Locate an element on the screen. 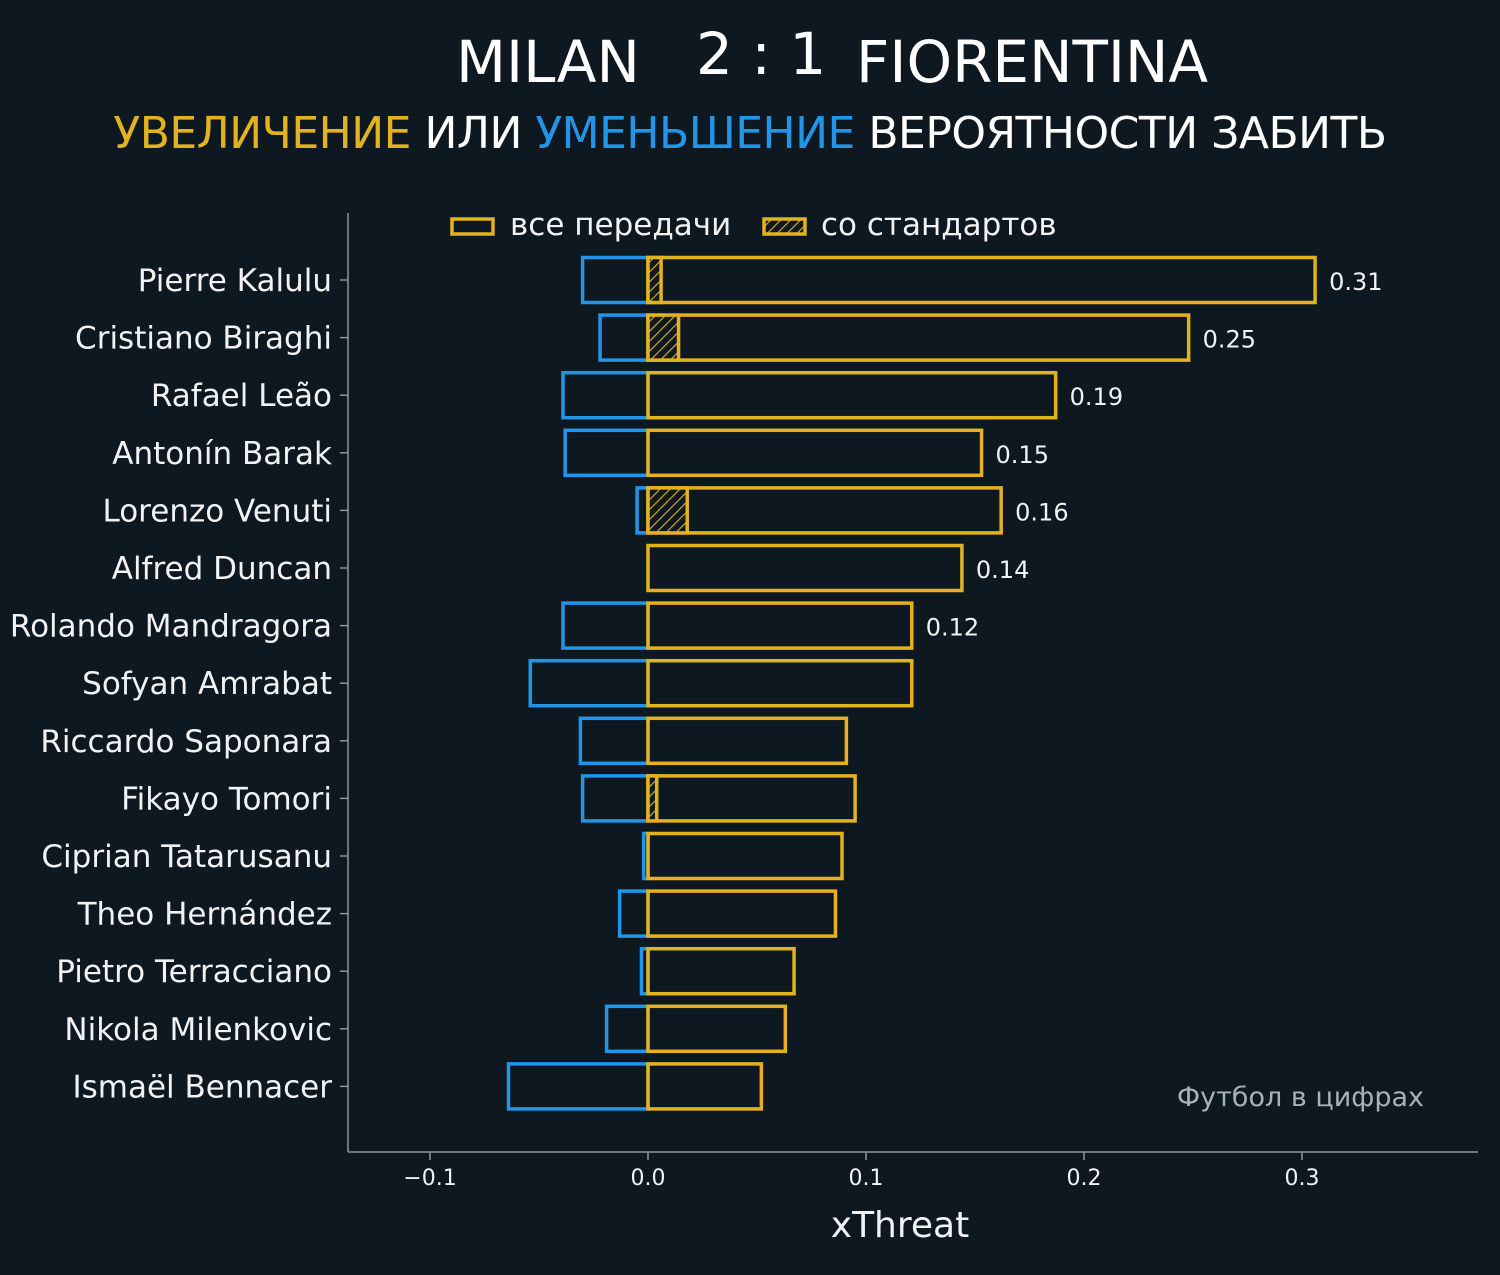  away-team: FIORENTINA is located at coordinates (1032, 62).